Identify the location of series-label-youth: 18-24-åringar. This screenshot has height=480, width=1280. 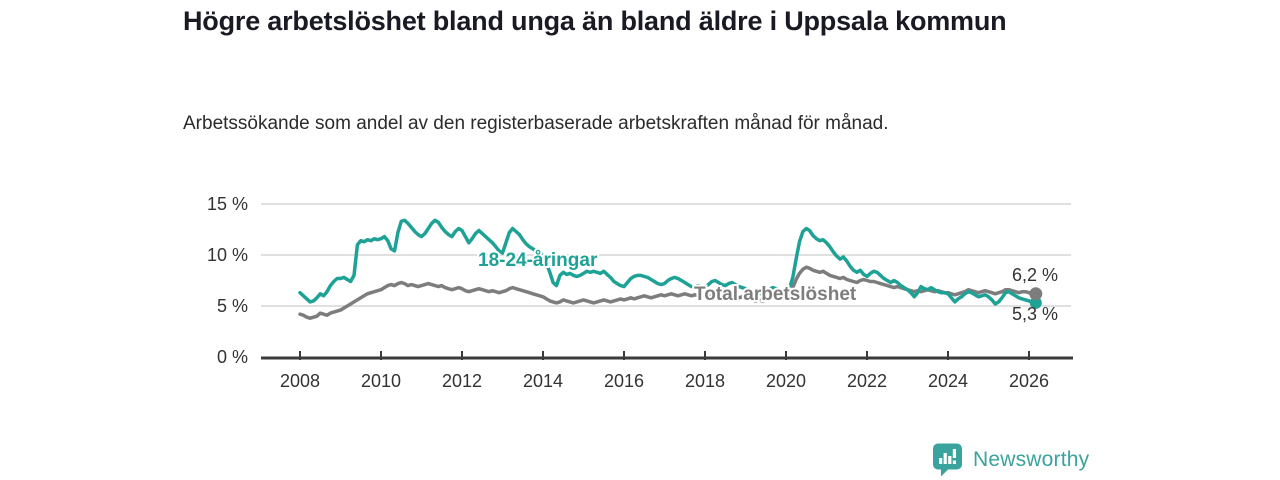
(538, 260).